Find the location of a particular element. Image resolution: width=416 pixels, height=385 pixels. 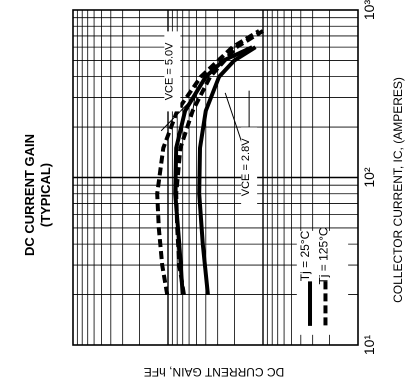

y-axis-label: DC CURRENT GAIN, hFE is located at coordinates (214, 372).